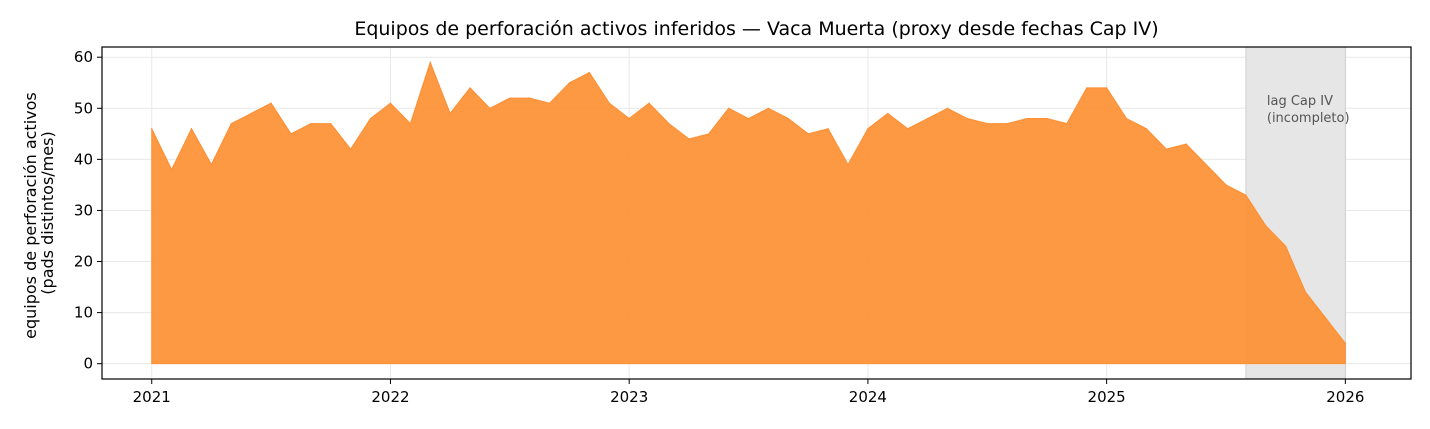  What do you see at coordinates (83, 108) in the screenshot?
I see `y-tick-label: 50` at bounding box center [83, 108].